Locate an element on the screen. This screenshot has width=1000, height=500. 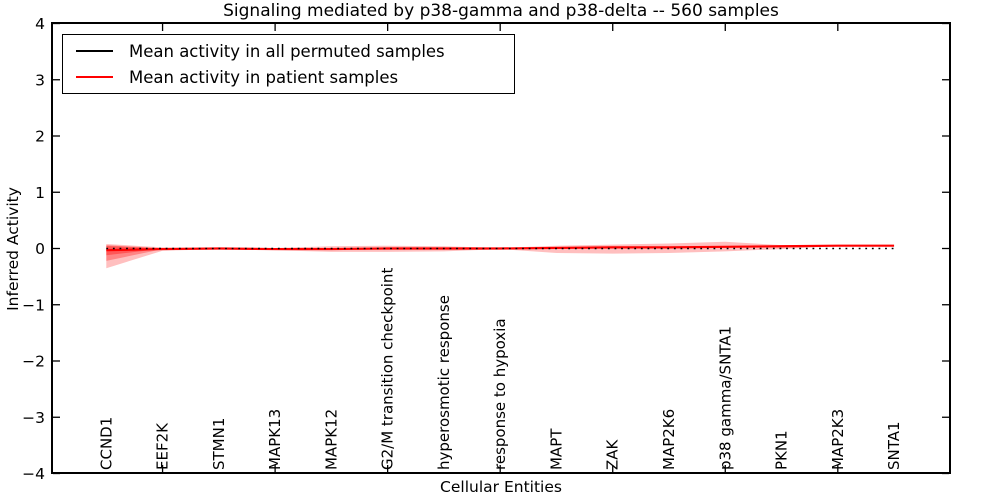
y-tick-label: −1 is located at coordinates (33, 305).